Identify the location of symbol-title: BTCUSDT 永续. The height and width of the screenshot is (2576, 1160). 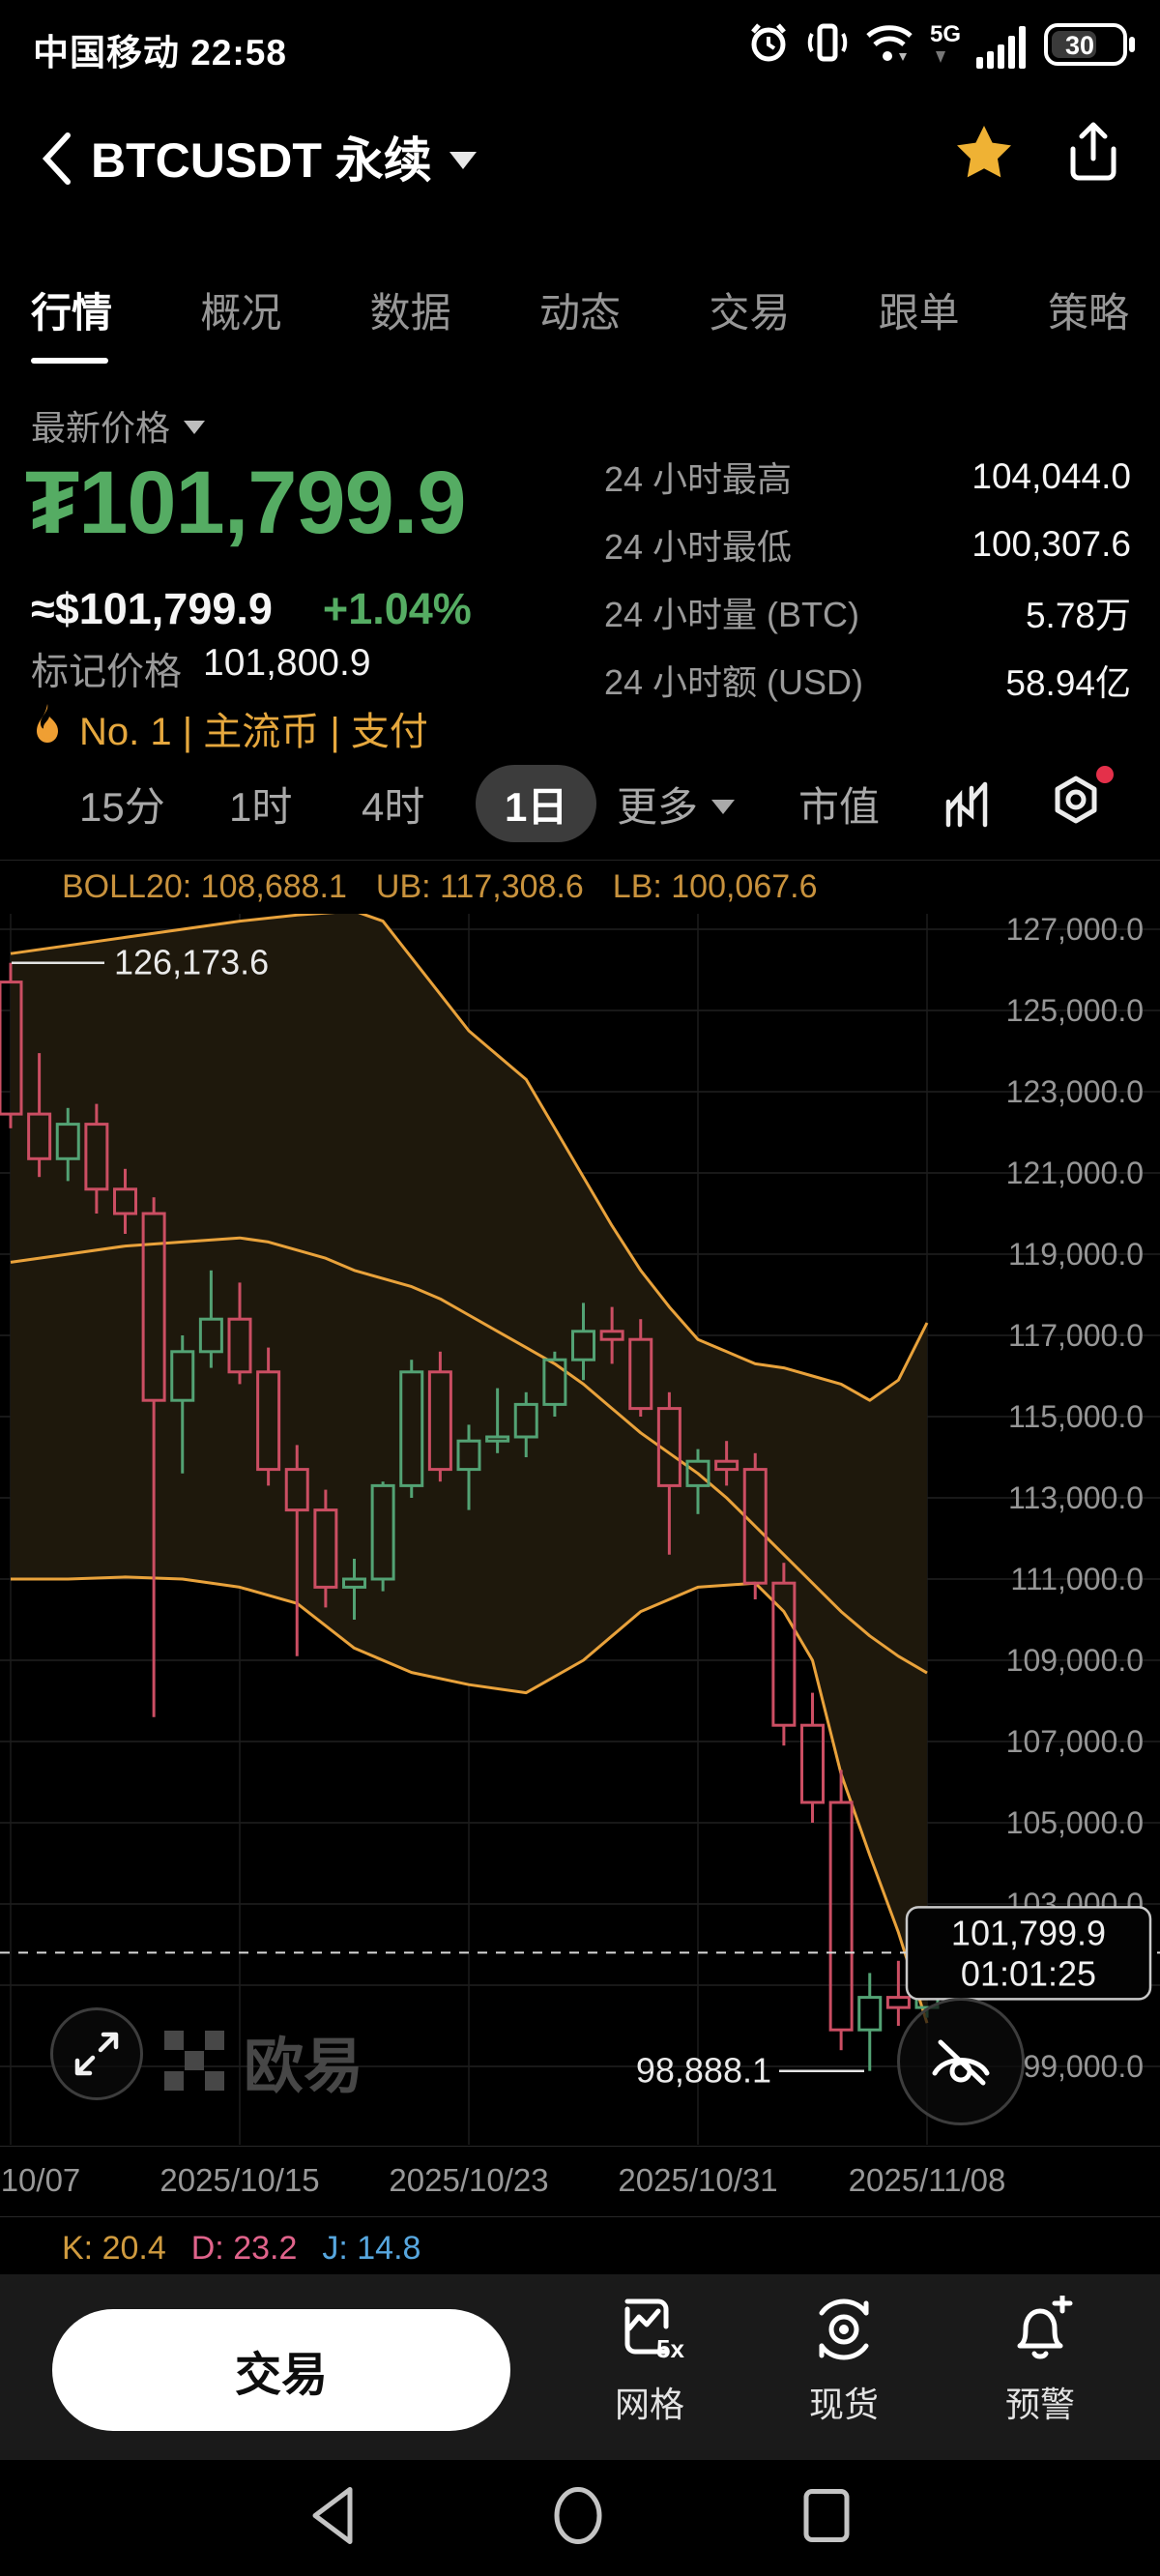
(284, 156).